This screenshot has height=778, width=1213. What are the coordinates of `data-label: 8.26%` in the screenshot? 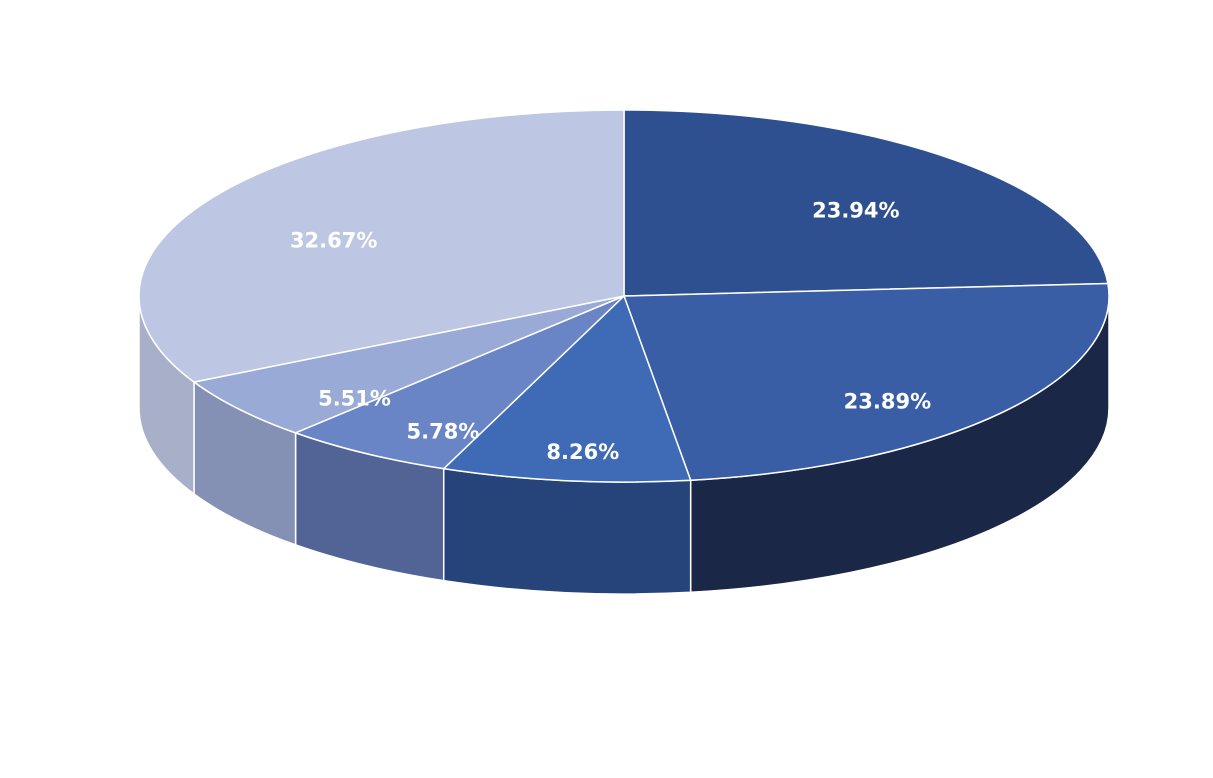 It's located at (582, 452).